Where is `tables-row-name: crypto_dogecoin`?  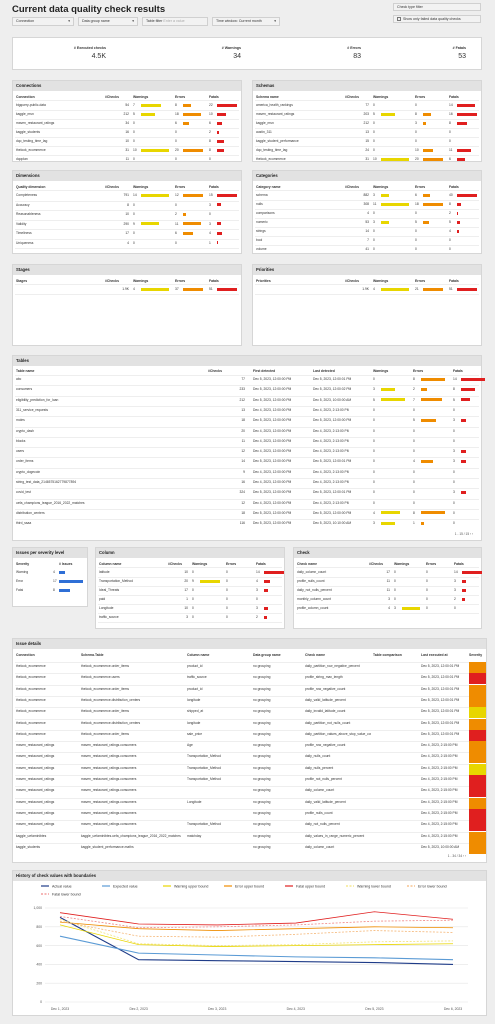 tables-row-name: crypto_dogecoin is located at coordinates (28, 471).